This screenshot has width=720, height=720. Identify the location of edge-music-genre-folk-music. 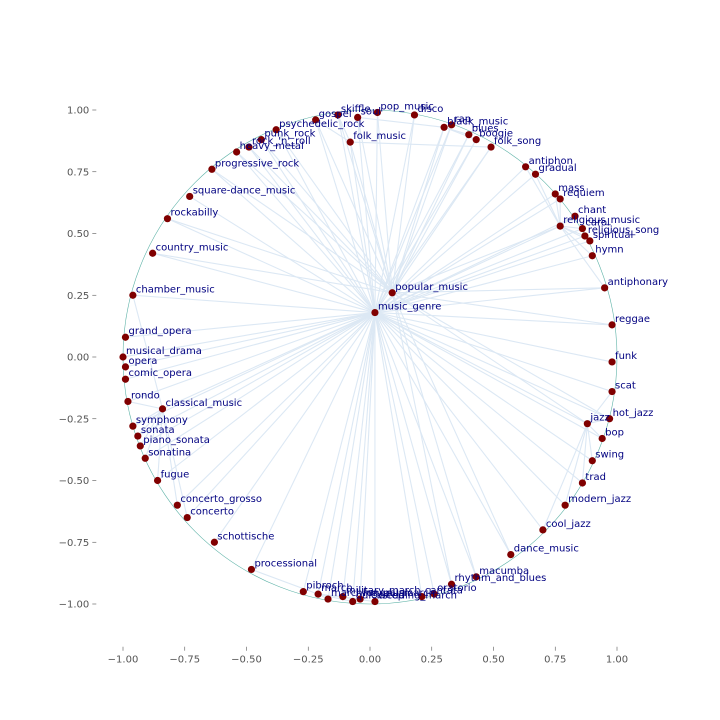
(362, 227).